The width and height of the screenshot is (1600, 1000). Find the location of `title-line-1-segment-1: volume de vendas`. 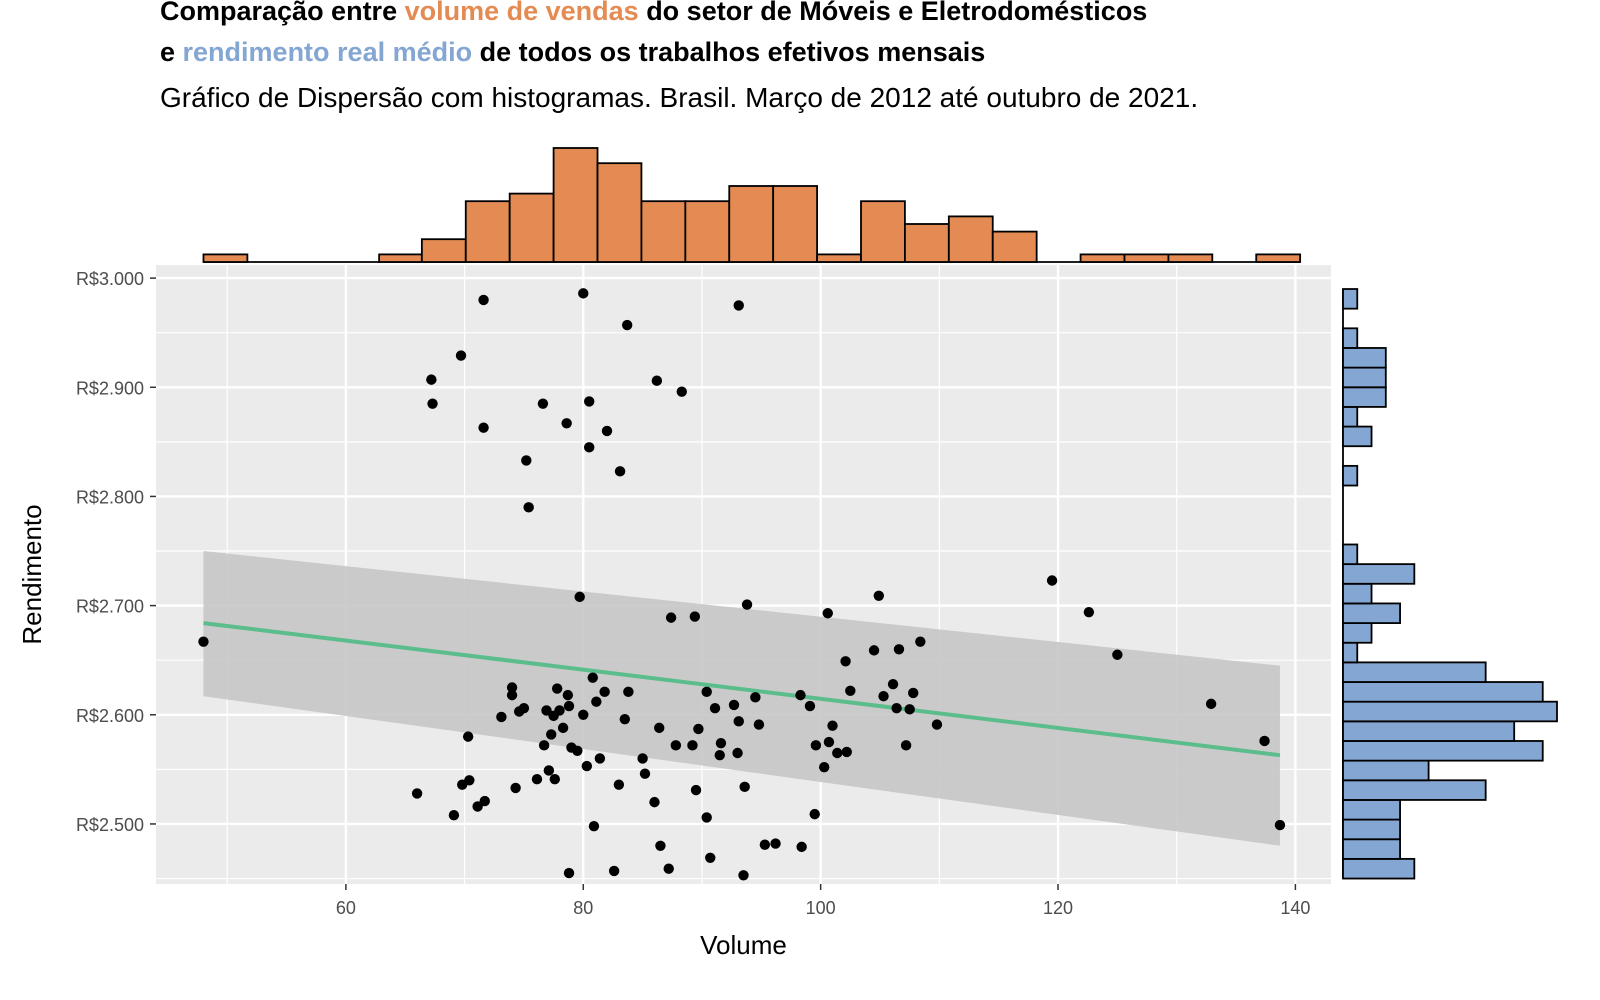

title-line-1-segment-1: volume de vendas is located at coordinates (521, 13).